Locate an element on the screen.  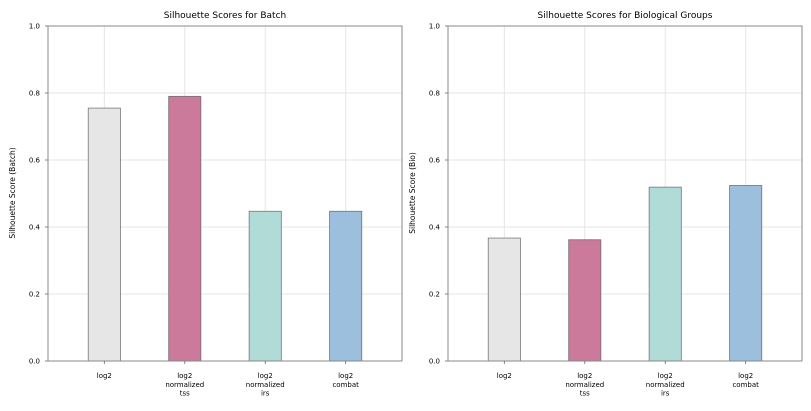
chart-title: Silhouette Scores for Biological Groups is located at coordinates (625, 16).